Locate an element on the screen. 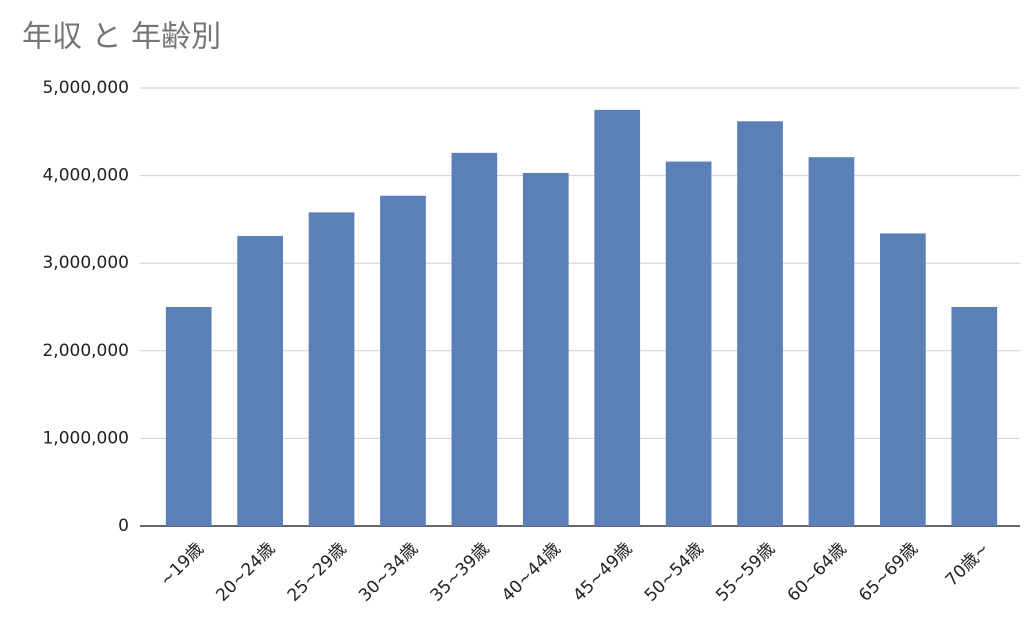  chart-title: 年収 と 年齢別 is located at coordinates (121, 37).